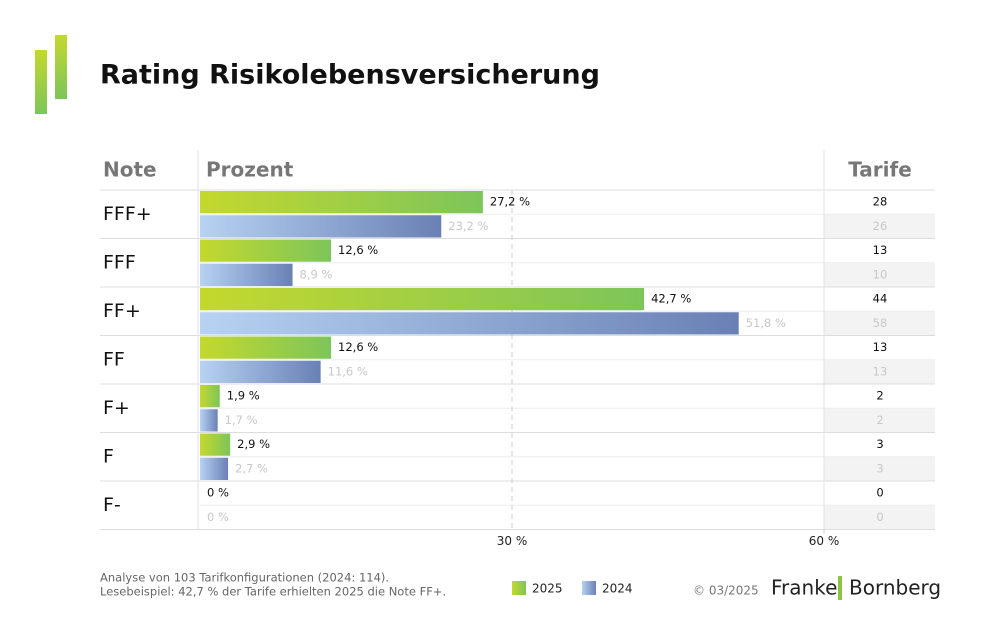  I want to click on legend-label: 2024, so click(617, 589).